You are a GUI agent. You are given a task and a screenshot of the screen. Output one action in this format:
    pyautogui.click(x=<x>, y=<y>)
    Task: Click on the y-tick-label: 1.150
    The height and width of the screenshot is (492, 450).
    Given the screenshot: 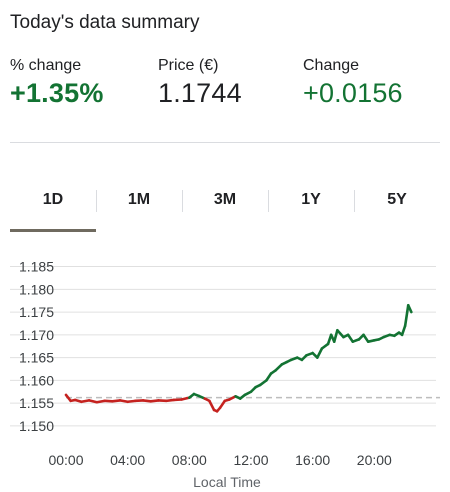 What is the action you would take?
    pyautogui.click(x=36, y=426)
    